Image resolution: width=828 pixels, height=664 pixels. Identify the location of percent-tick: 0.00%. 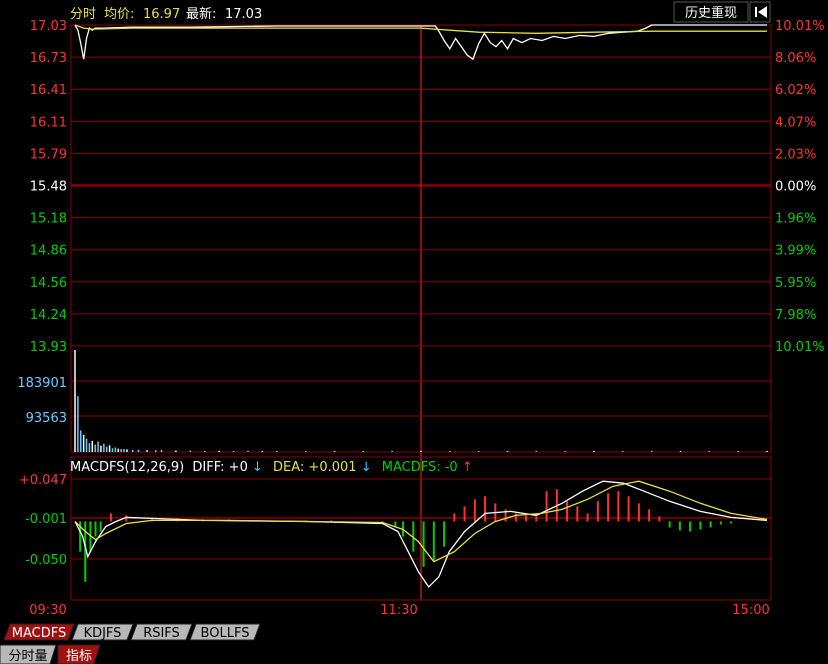
(795, 187).